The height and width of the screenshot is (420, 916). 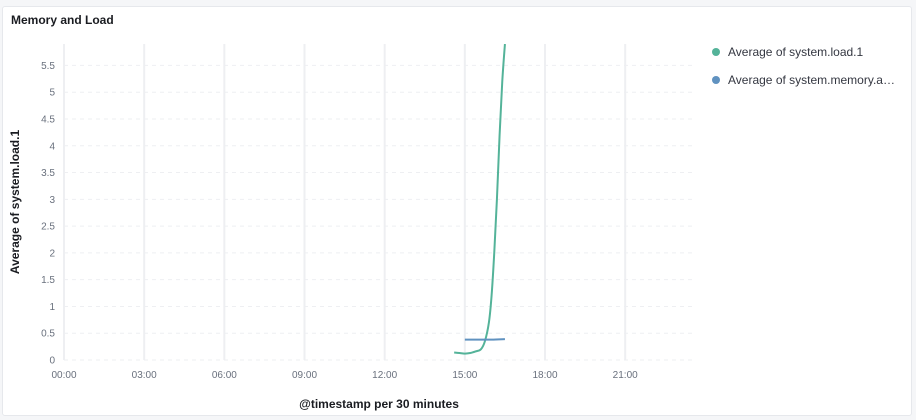 What do you see at coordinates (545, 375) in the screenshot?
I see `x-tick-label: 18:00` at bounding box center [545, 375].